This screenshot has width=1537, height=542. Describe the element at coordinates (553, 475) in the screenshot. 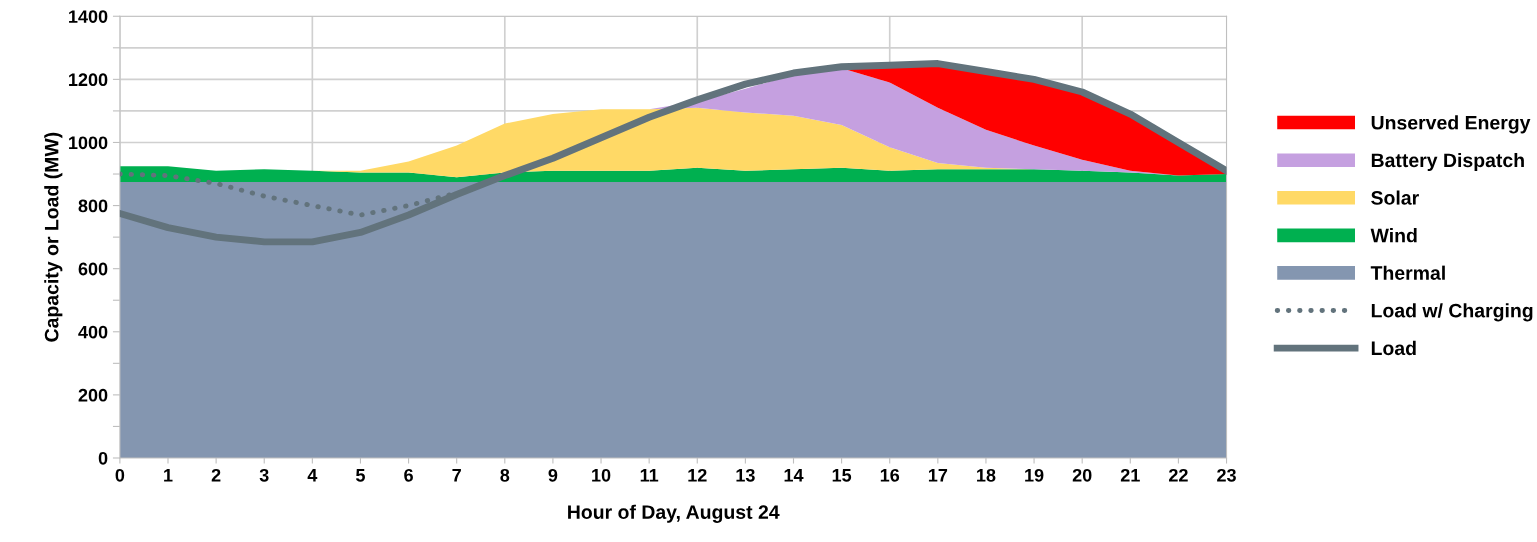

I see `x-tick-label: 9` at that location.